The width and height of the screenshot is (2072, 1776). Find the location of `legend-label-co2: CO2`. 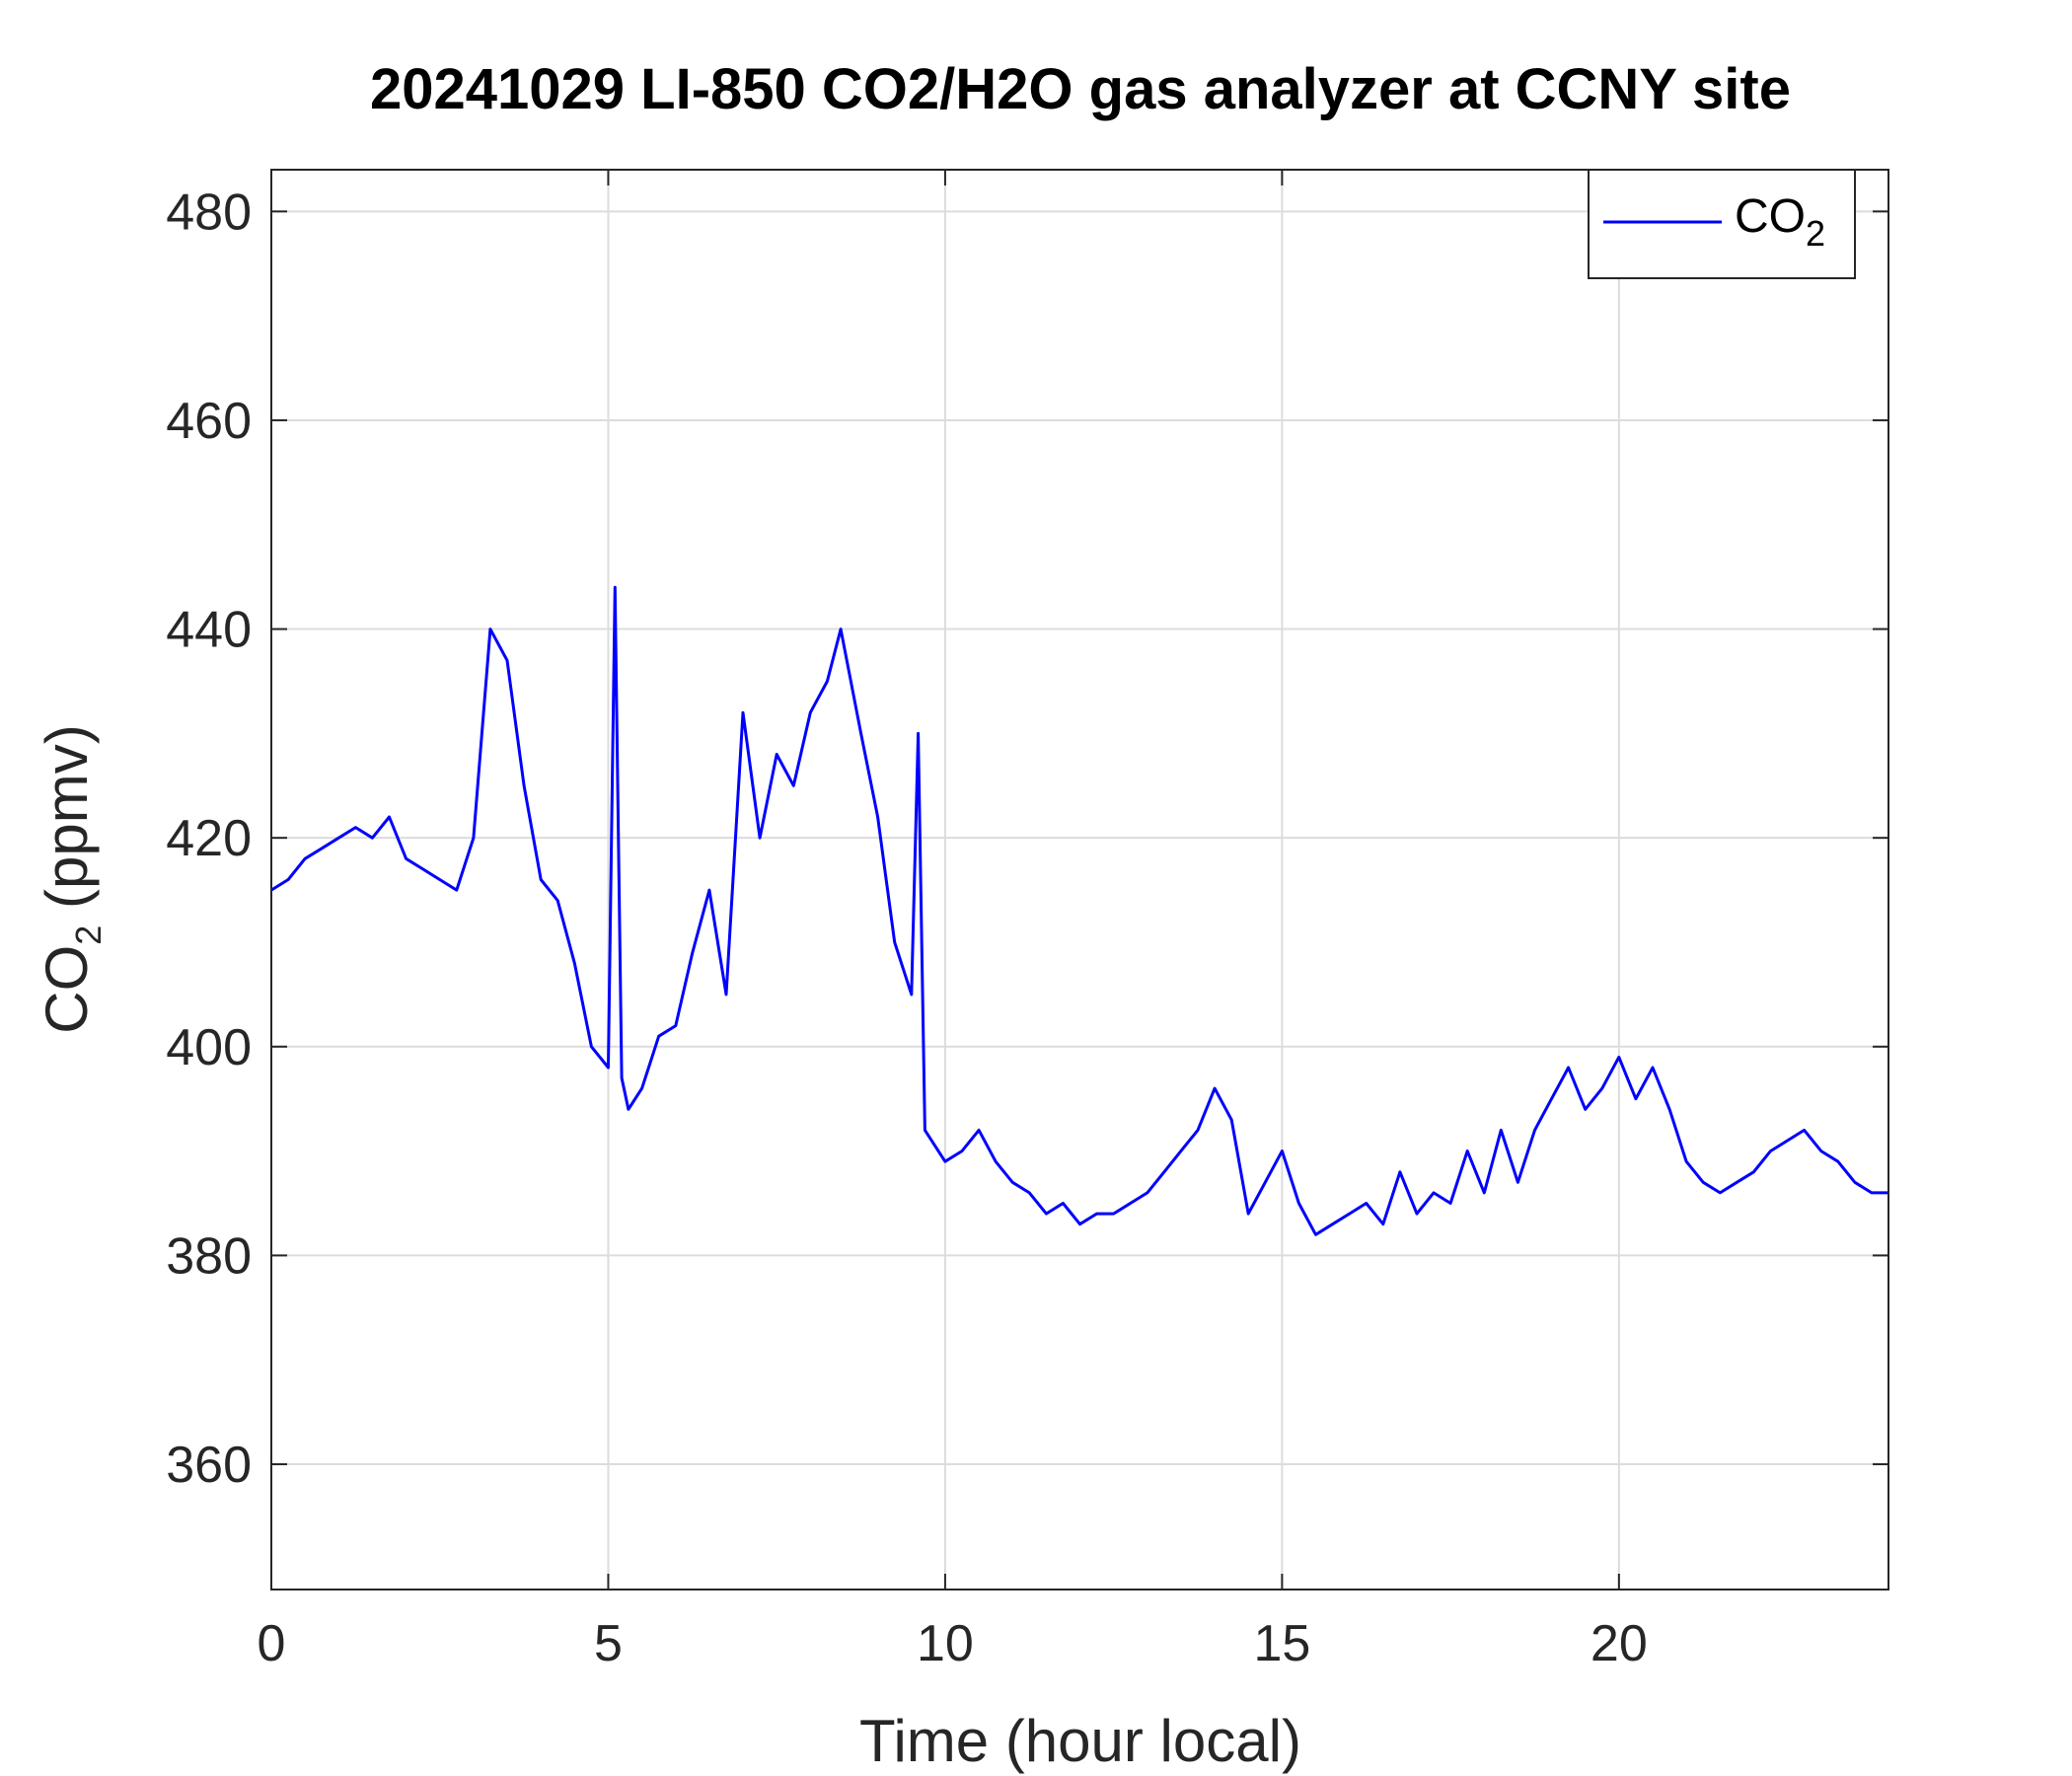

legend-label-co2: CO2 is located at coordinates (1780, 222).